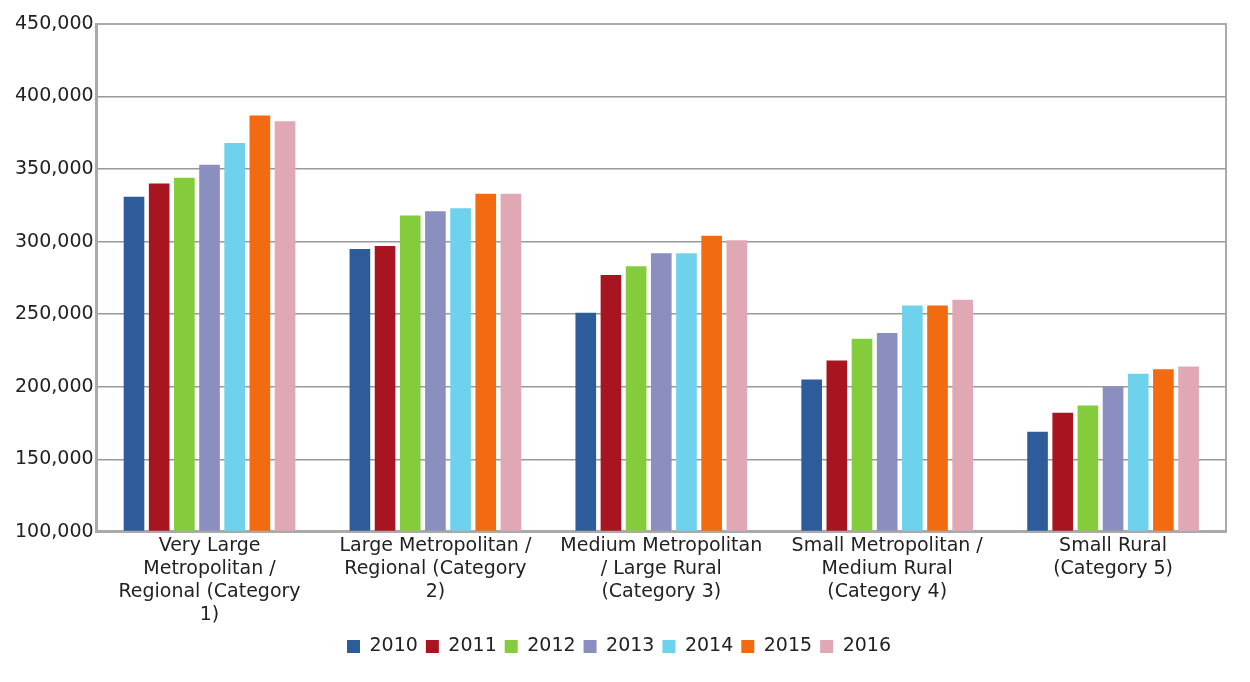 This screenshot has height=682, width=1250. I want to click on y-tick-label: 200,000, so click(54, 384).